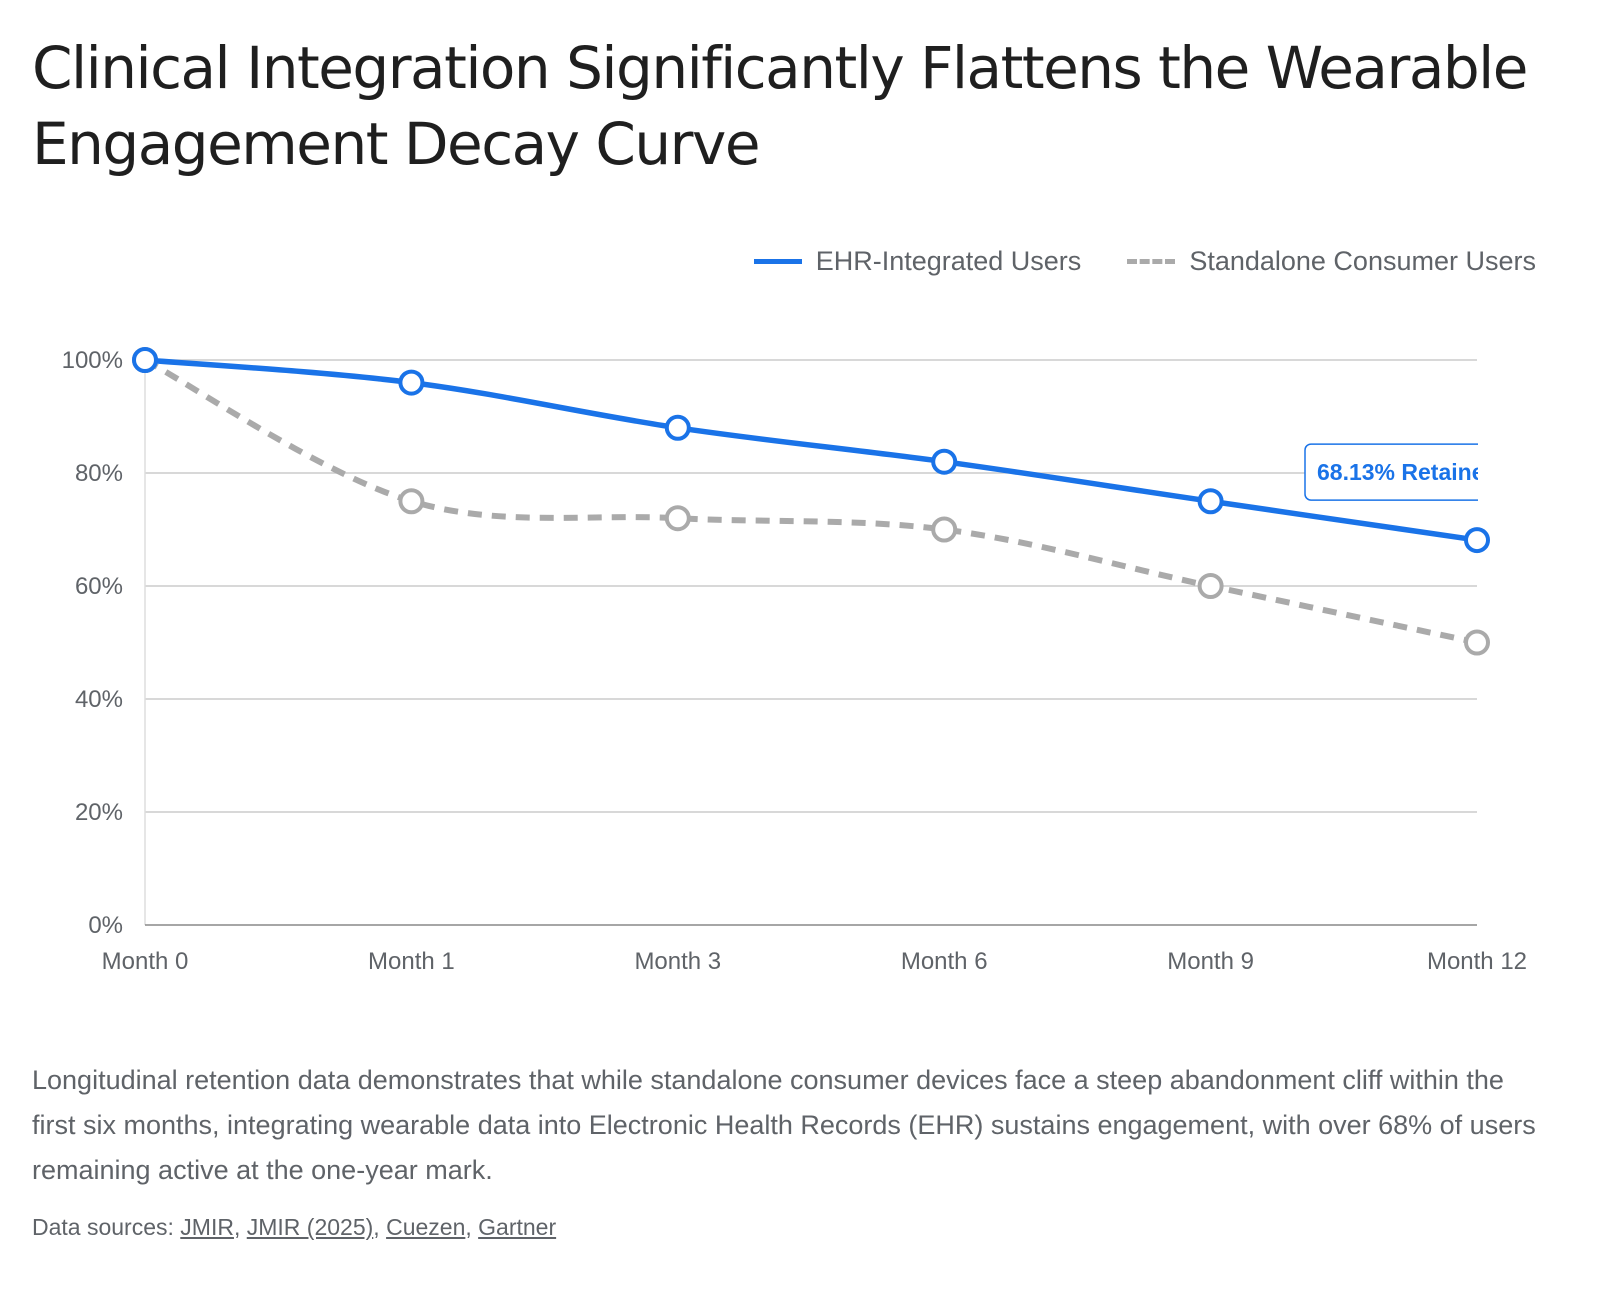 This screenshot has height=1302, width=1600. I want to click on y-tick-label: 0%, so click(105, 925).